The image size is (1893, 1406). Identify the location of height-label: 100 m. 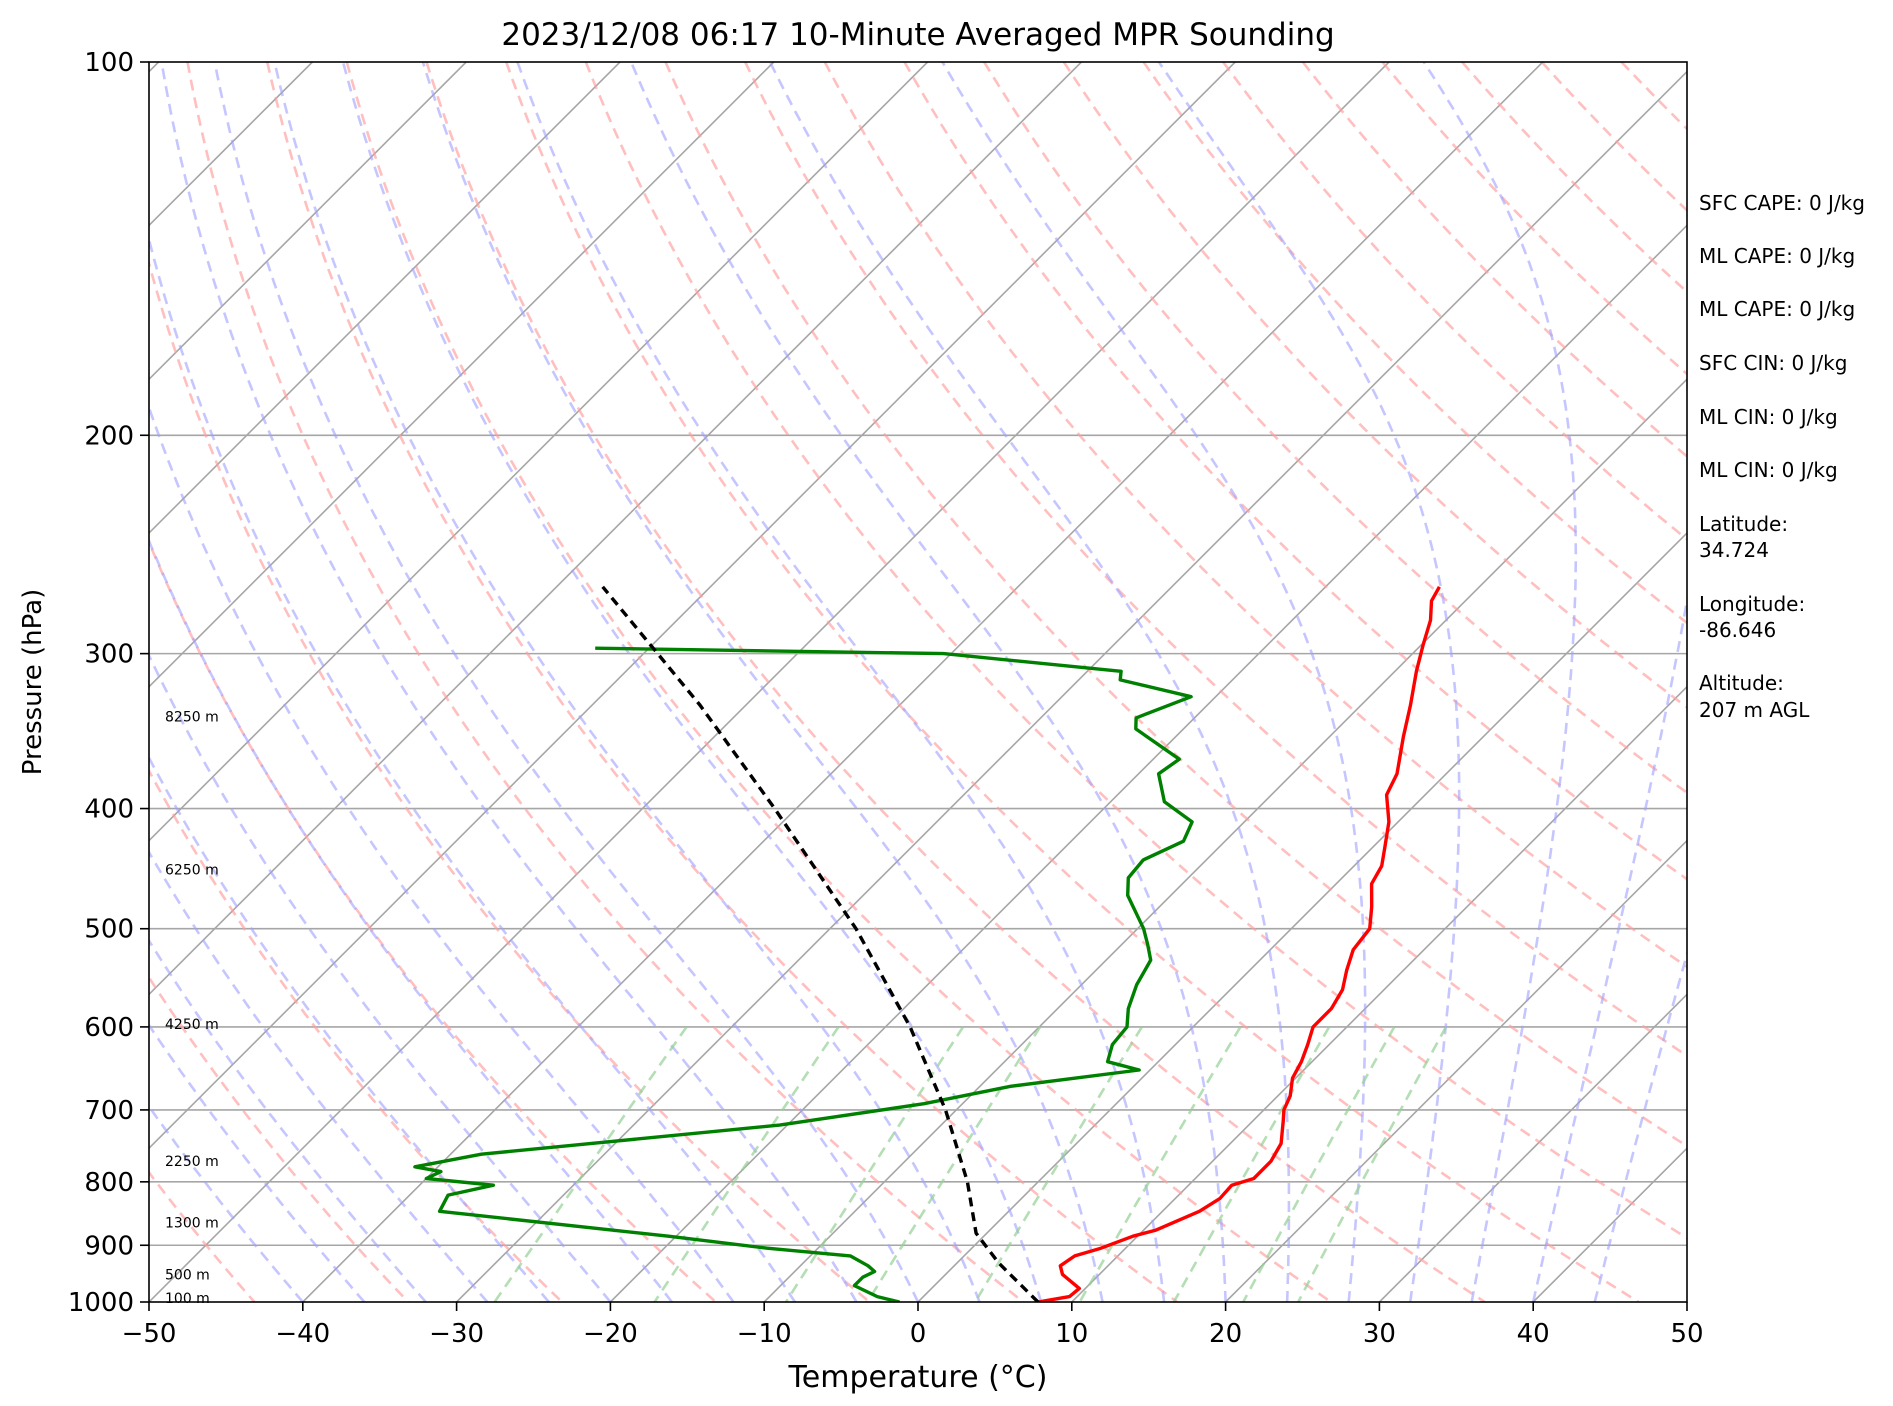
(187, 1299).